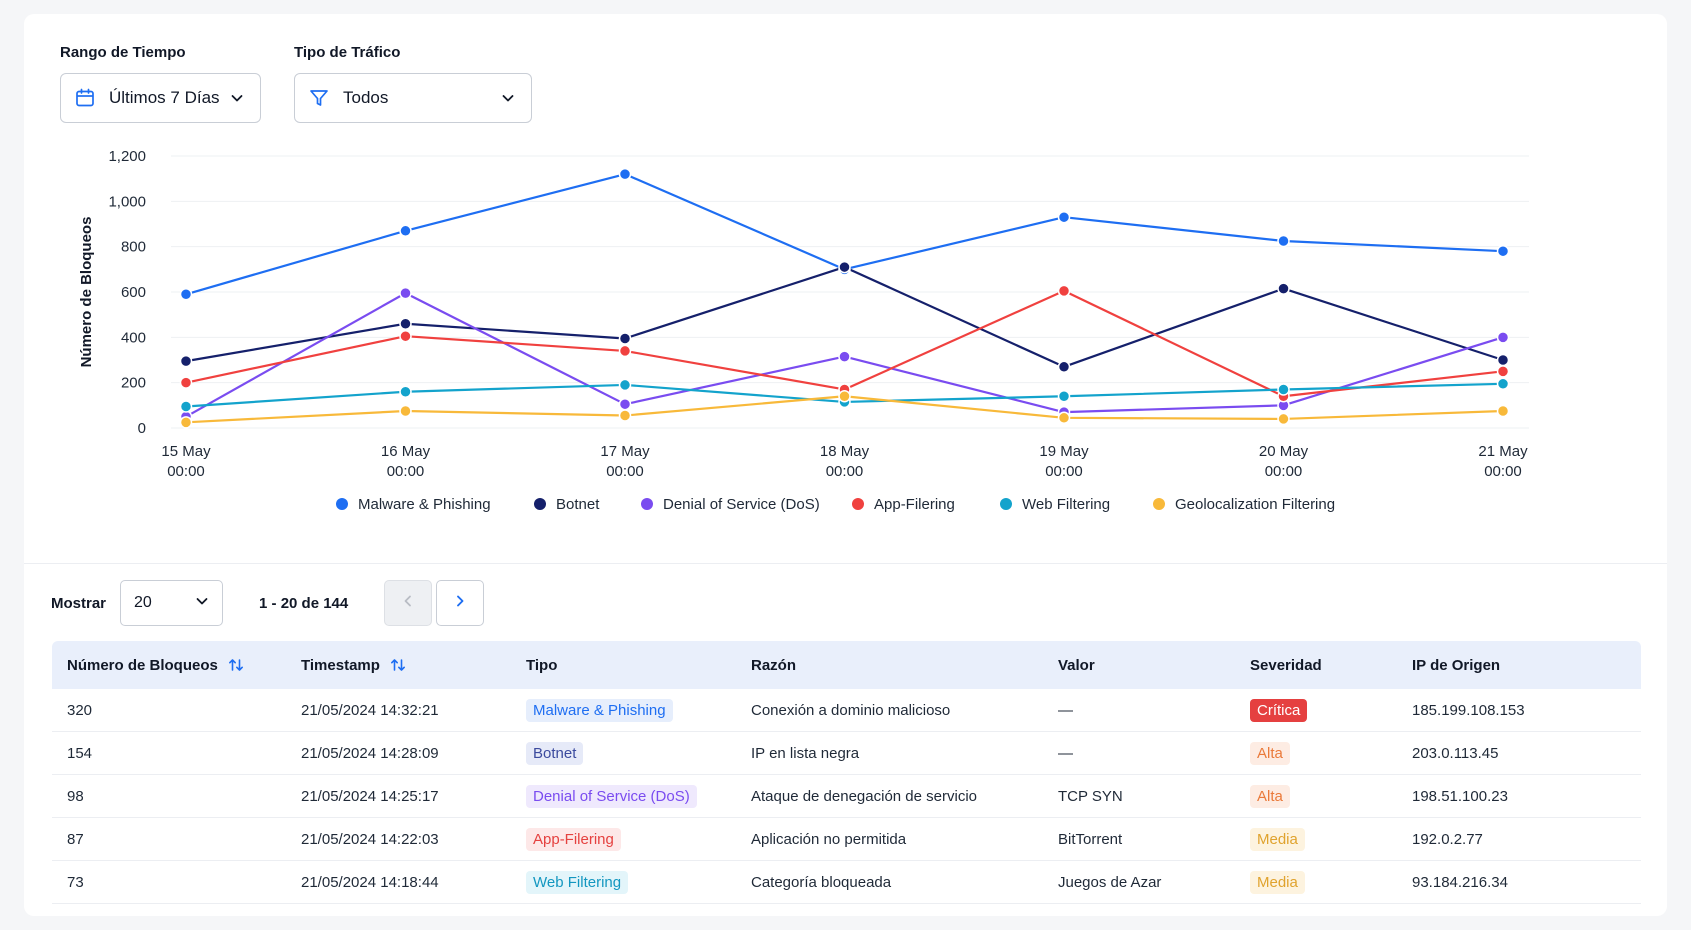 Image resolution: width=1691 pixels, height=930 pixels. I want to click on header-reason: Razón, so click(773, 665).